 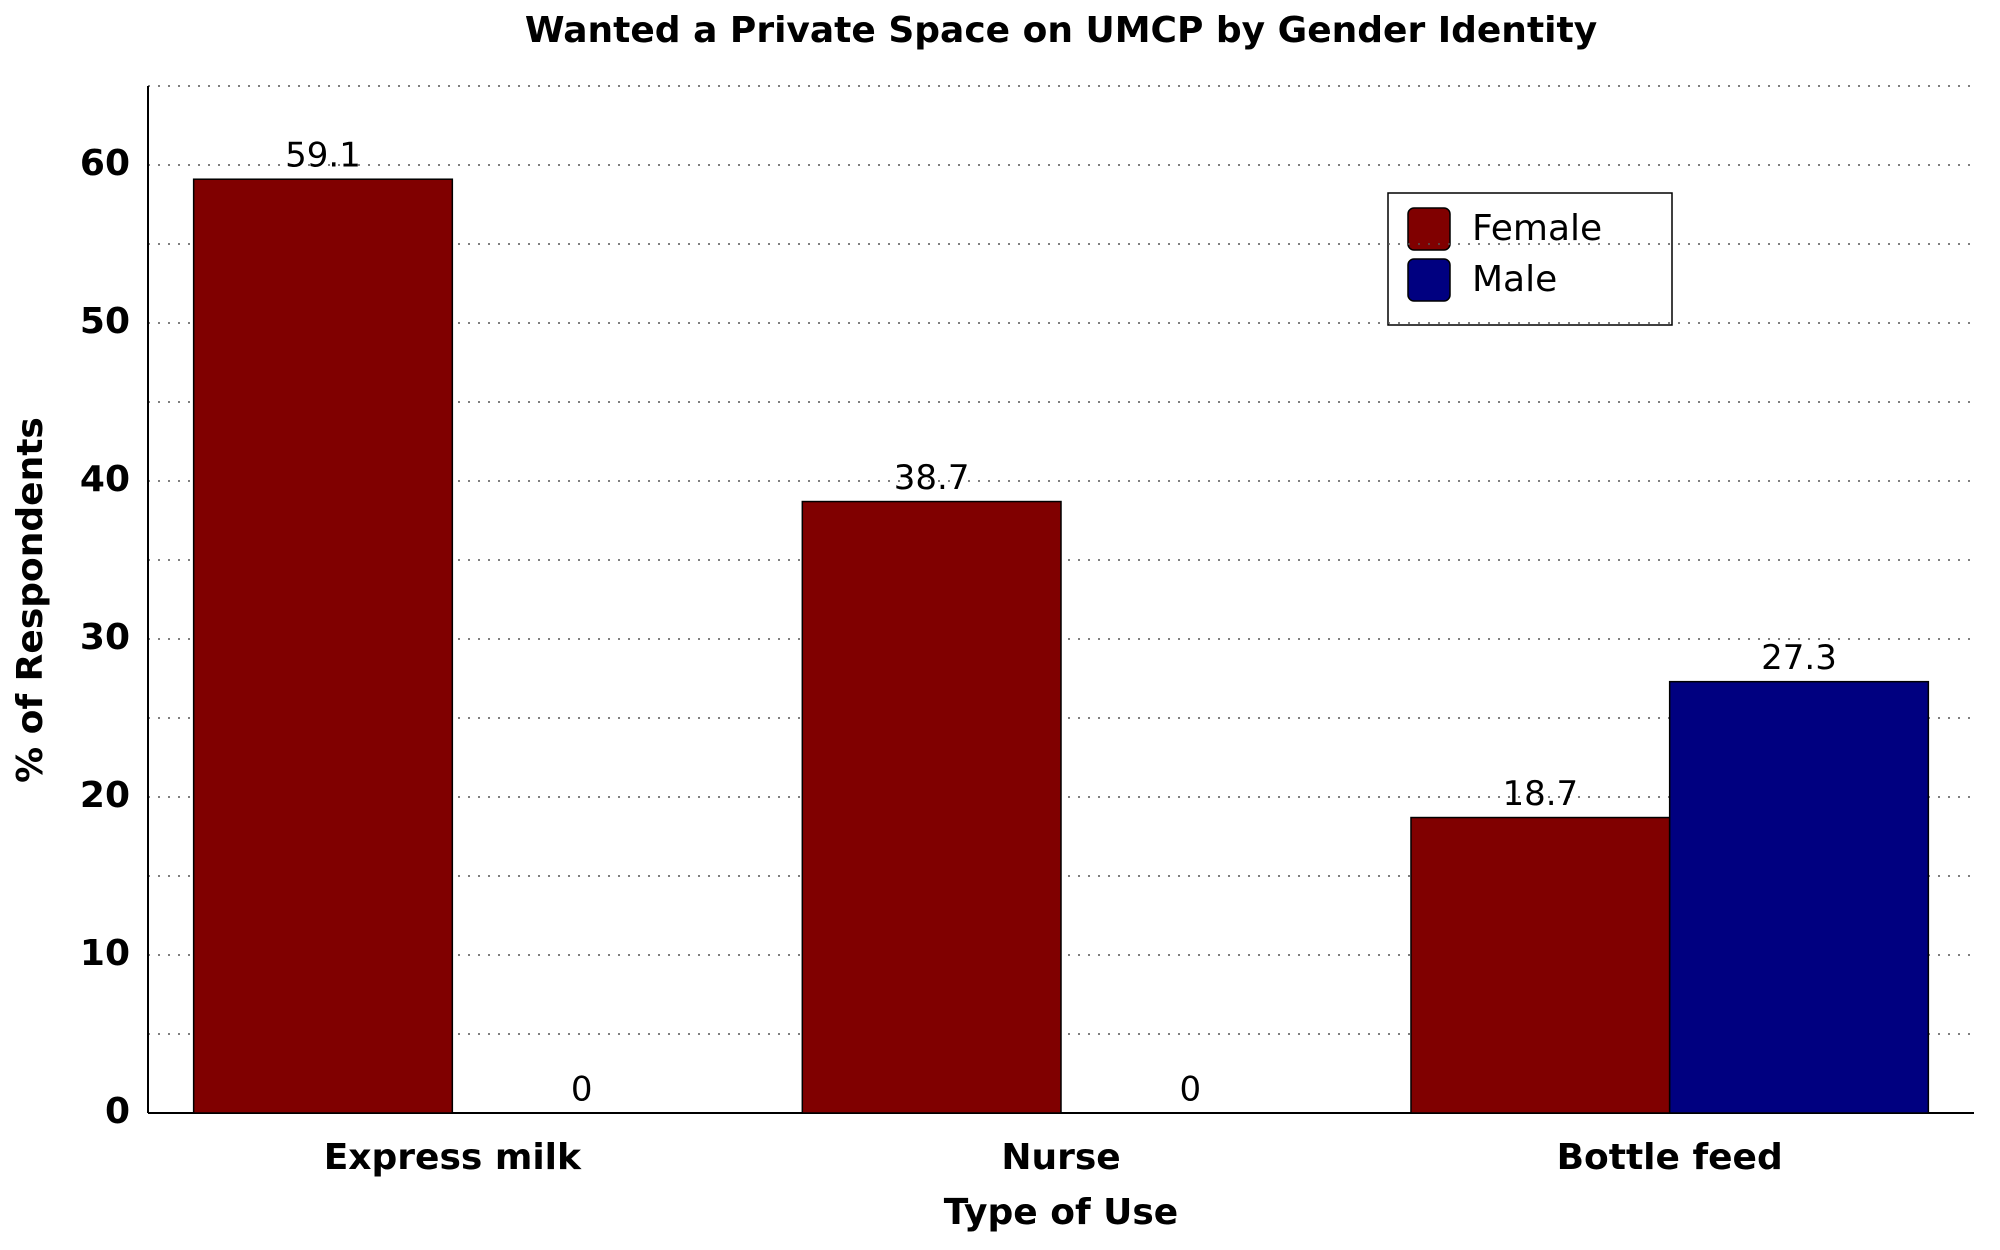 What do you see at coordinates (105, 163) in the screenshot?
I see `y-tick-label: 60` at bounding box center [105, 163].